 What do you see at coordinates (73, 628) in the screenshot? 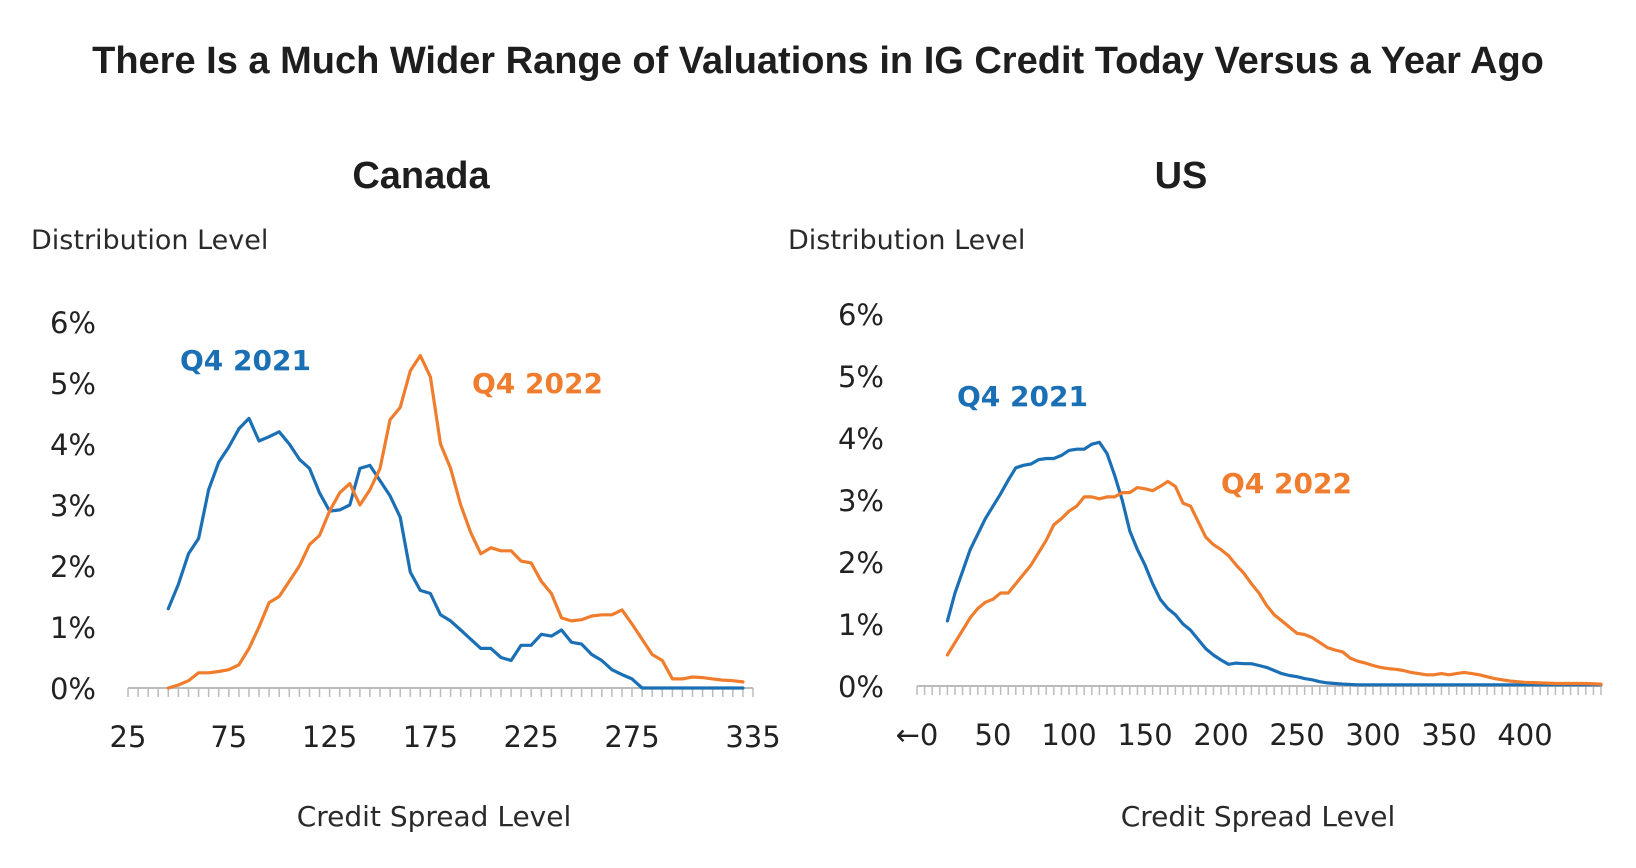
I see `canada-y-tick-label: 1%` at bounding box center [73, 628].